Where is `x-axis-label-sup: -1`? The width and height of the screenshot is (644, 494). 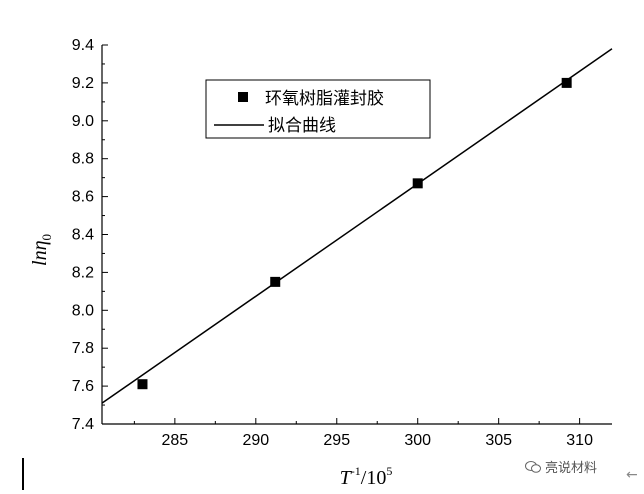
x-axis-label-sup: -1 is located at coordinates (356, 471).